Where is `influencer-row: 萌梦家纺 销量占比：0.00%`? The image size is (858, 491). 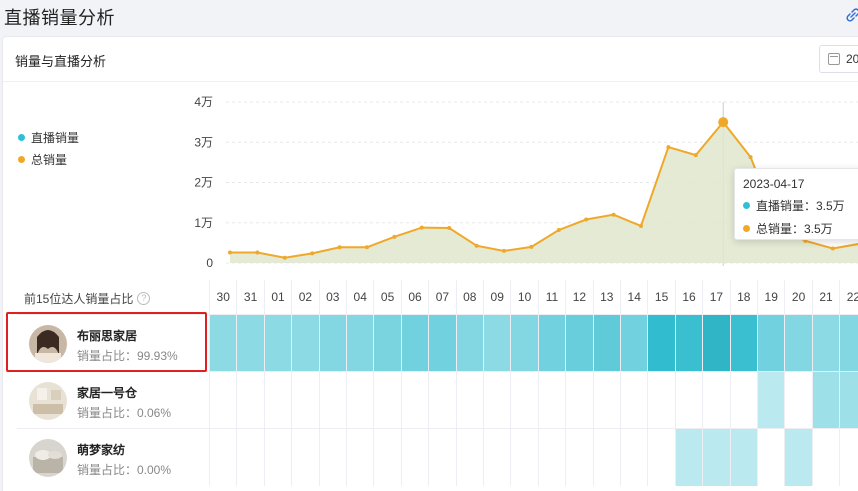
influencer-row: 萌梦家纺 销量占比：0.00% is located at coordinates (437, 457).